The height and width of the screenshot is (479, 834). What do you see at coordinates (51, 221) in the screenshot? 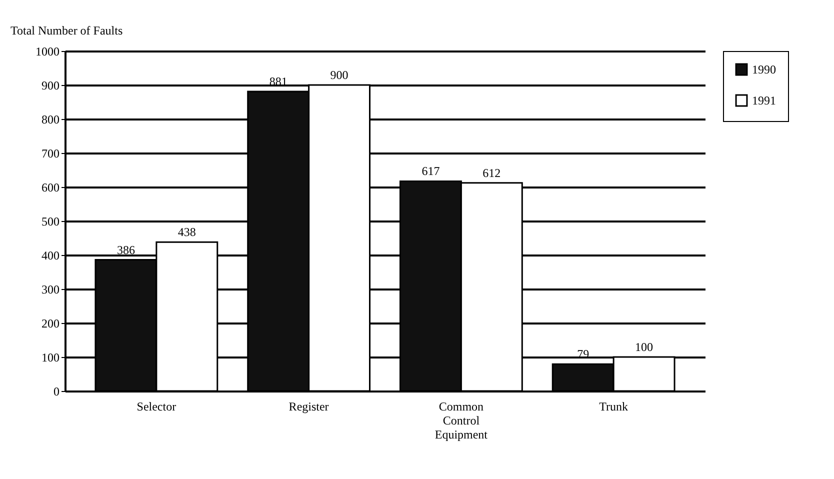
I see `y-tick-label: 500` at bounding box center [51, 221].